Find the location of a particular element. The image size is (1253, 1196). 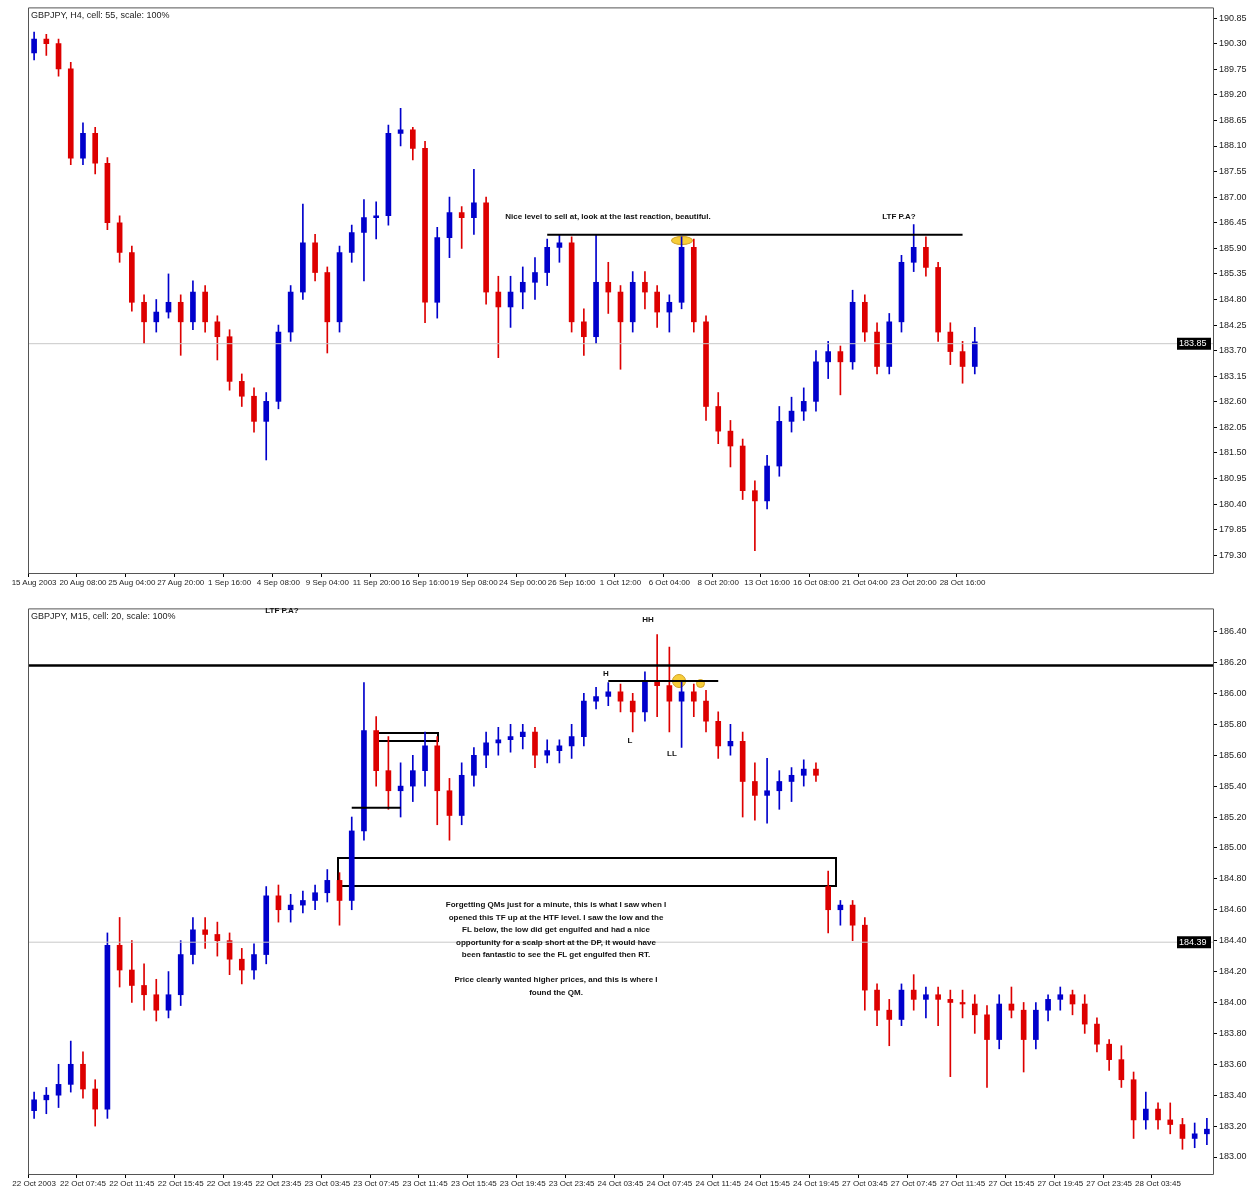

y-tick-label: 189.20 is located at coordinates (1233, 94).